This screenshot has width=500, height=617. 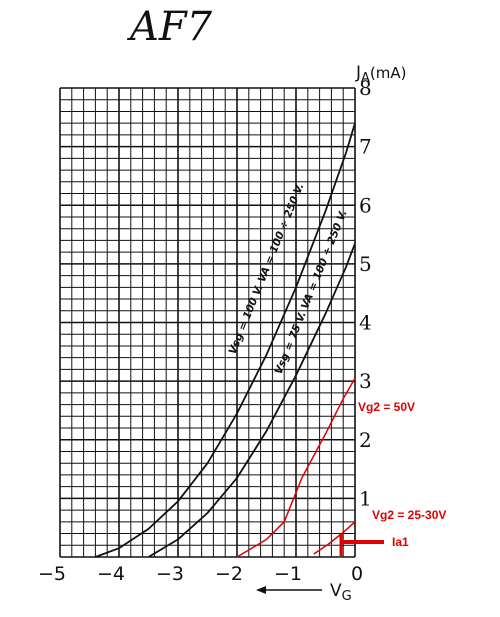 What do you see at coordinates (365, 78) in the screenshot?
I see `y-axis-label-sub: A` at bounding box center [365, 78].